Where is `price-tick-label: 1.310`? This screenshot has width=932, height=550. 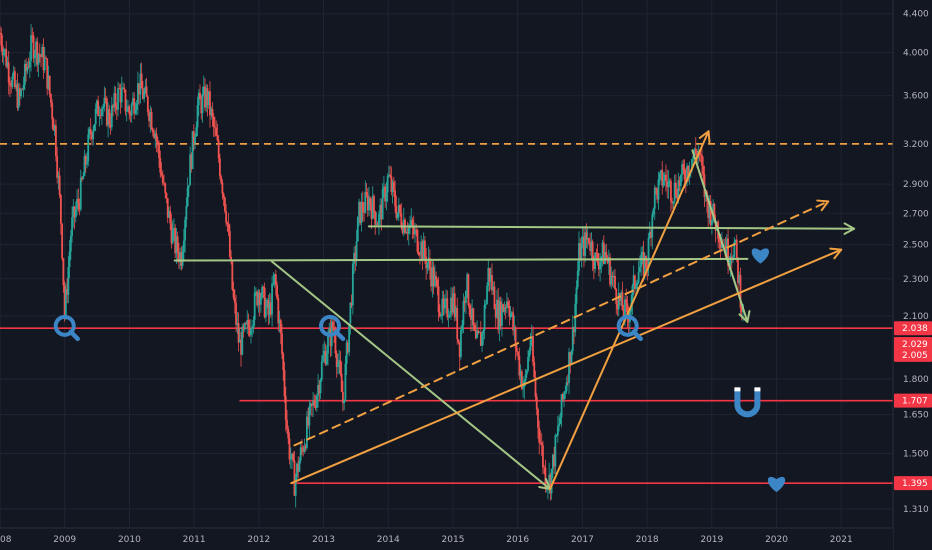
price-tick-label: 1.310 is located at coordinates (916, 510).